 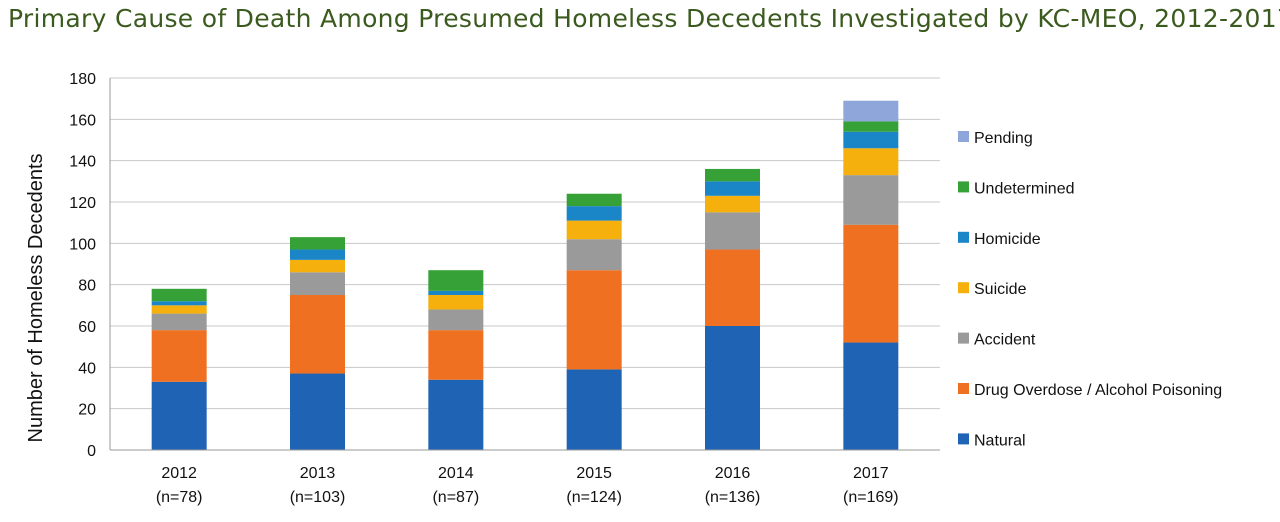 I want to click on legend-label: Homicide, so click(x=1007, y=239).